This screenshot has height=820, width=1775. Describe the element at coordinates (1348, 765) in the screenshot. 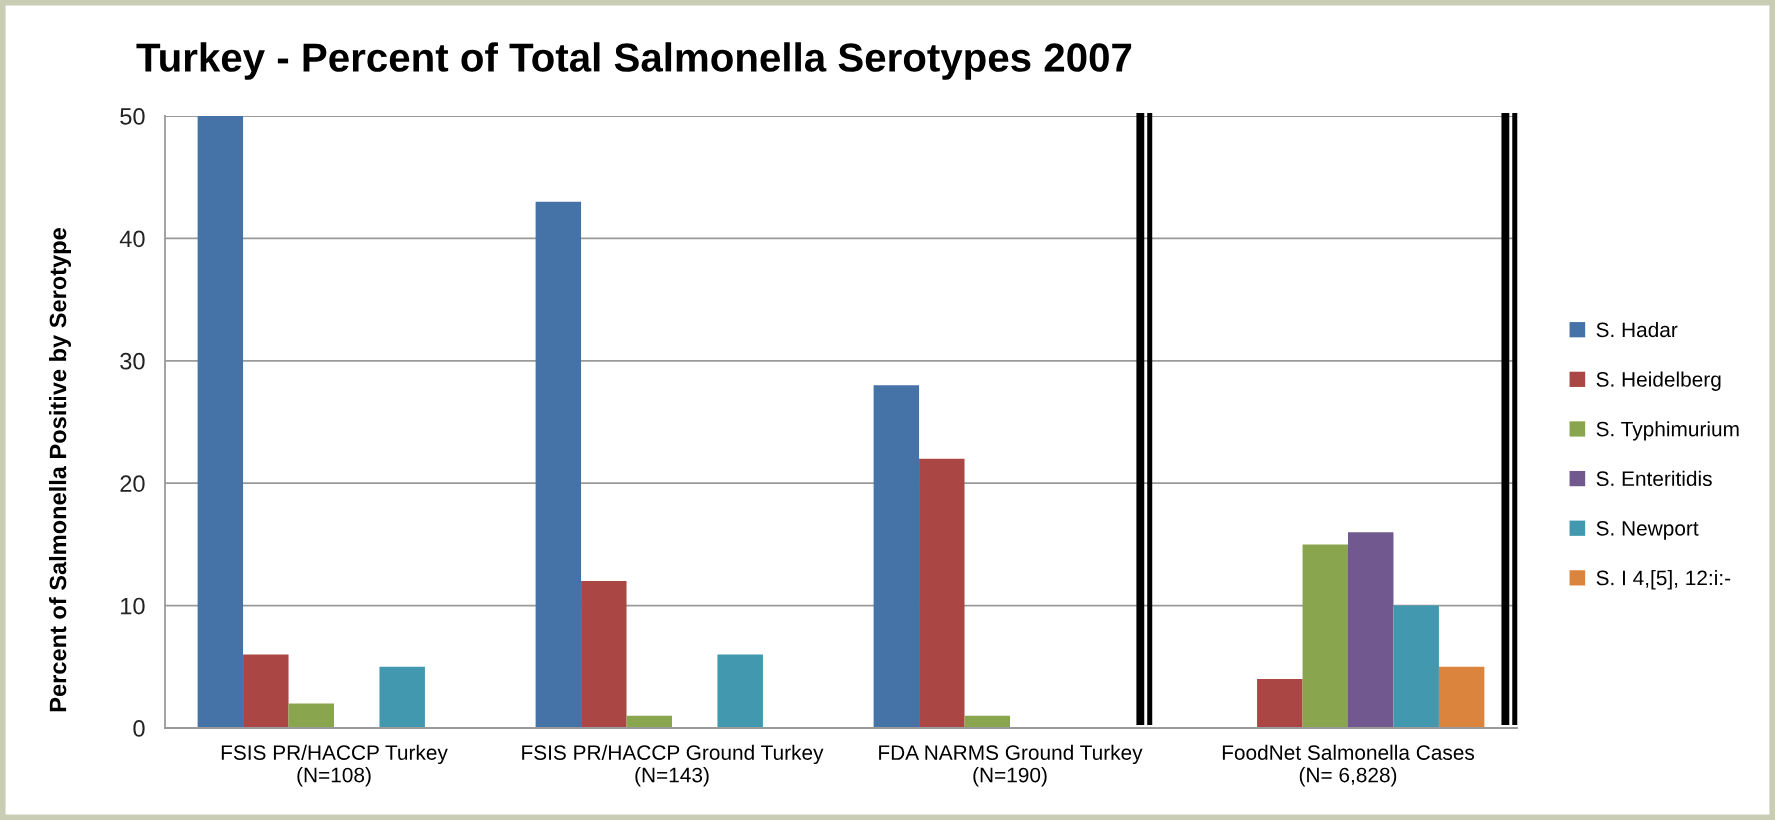

I see `x-tick-label: FoodNet Salmonella Cases (N= 6,828)` at that location.